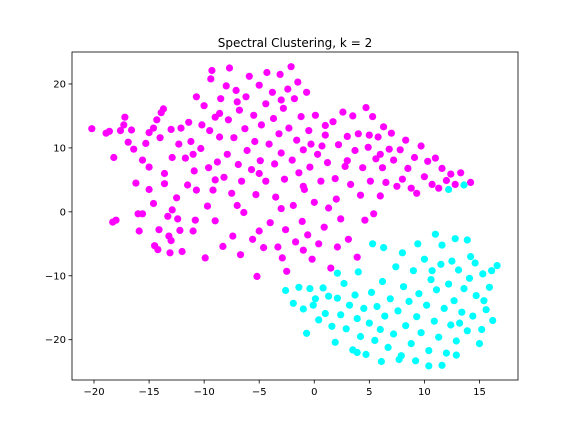 The width and height of the screenshot is (576, 432). What do you see at coordinates (59, 148) in the screenshot?
I see `y-tick-label: 10` at bounding box center [59, 148].